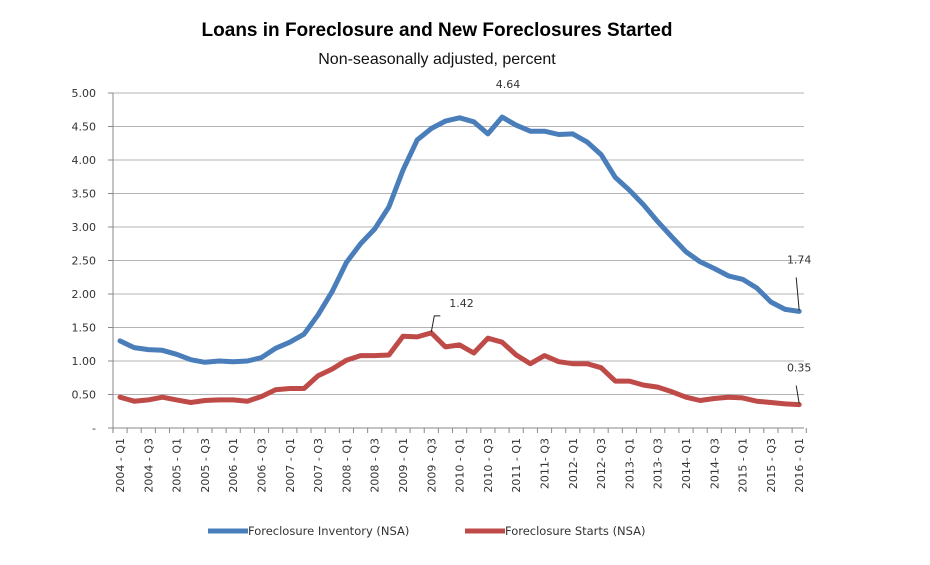 This screenshot has height=565, width=930. Describe the element at coordinates (799, 259) in the screenshot. I see `data-label: 1.74` at that location.